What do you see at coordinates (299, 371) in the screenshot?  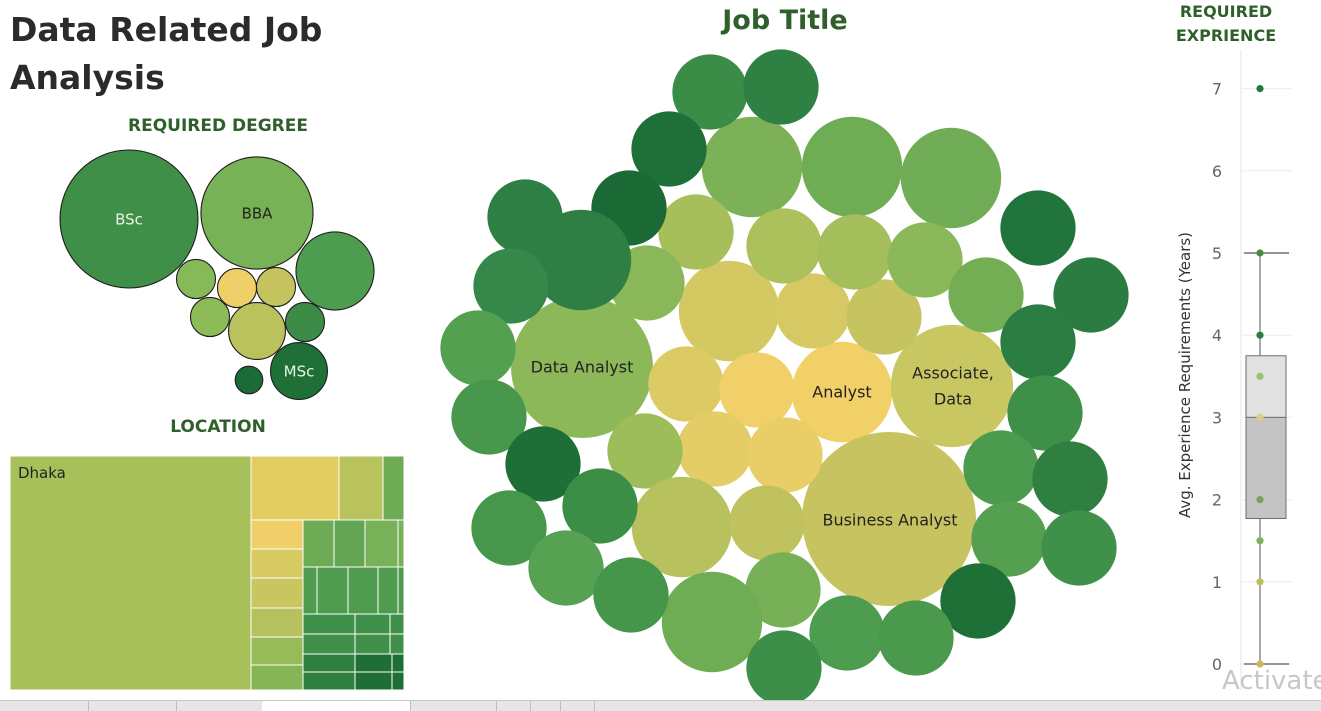 I see `degree-bubble-msc` at bounding box center [299, 371].